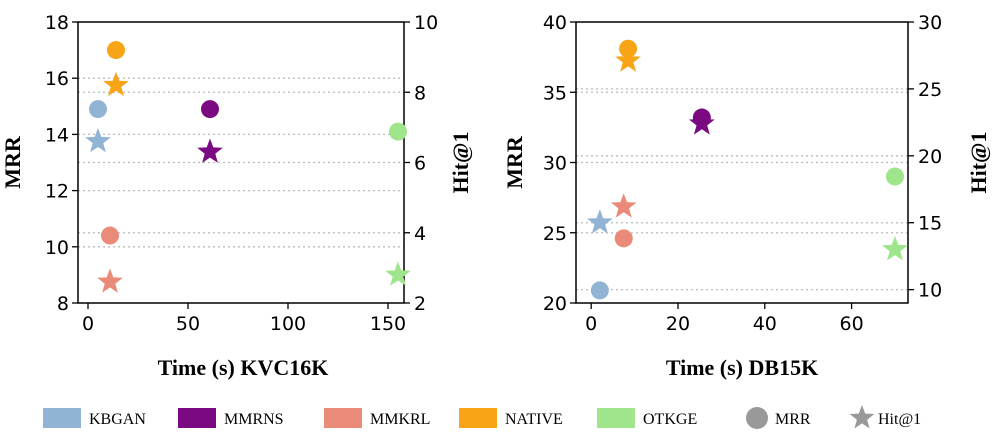 Image resolution: width=994 pixels, height=434 pixels. Describe the element at coordinates (420, 234) in the screenshot. I see `y-right-tick-label: 4` at that location.